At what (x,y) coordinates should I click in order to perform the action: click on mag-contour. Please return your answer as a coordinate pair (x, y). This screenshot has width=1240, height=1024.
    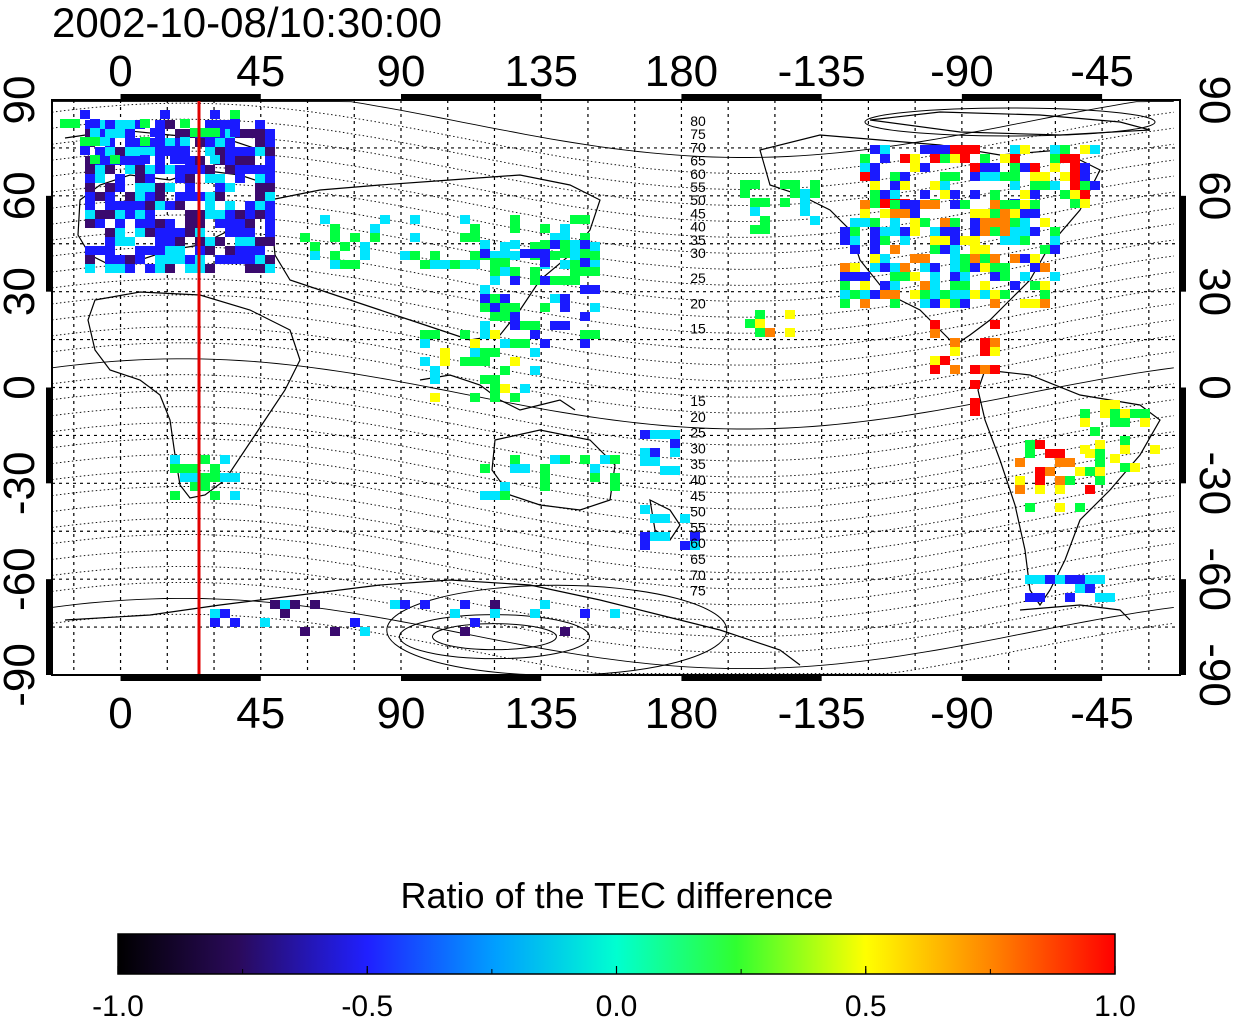
    Looking at the image, I should click on (613, 633).